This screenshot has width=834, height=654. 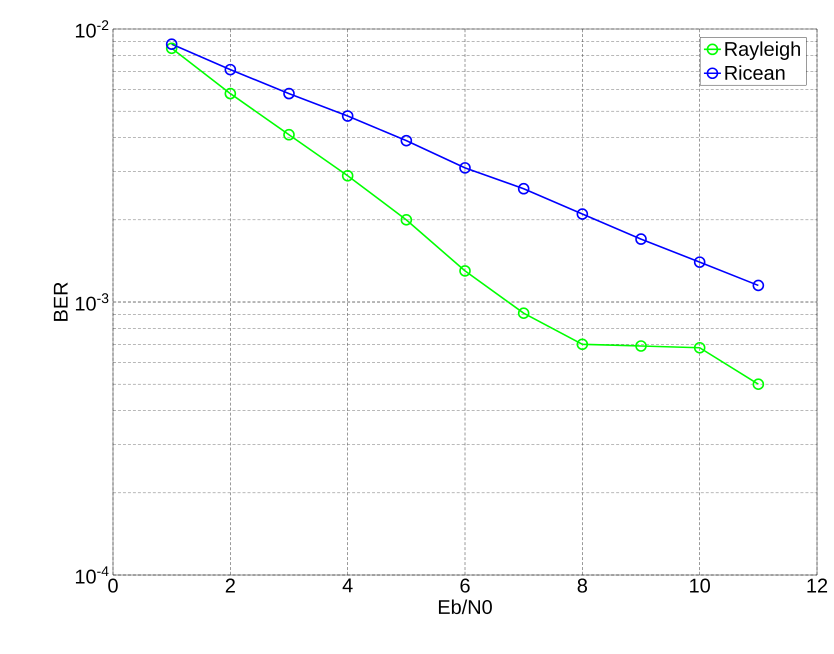 I want to click on x-tick-label: 4, so click(x=347, y=585).